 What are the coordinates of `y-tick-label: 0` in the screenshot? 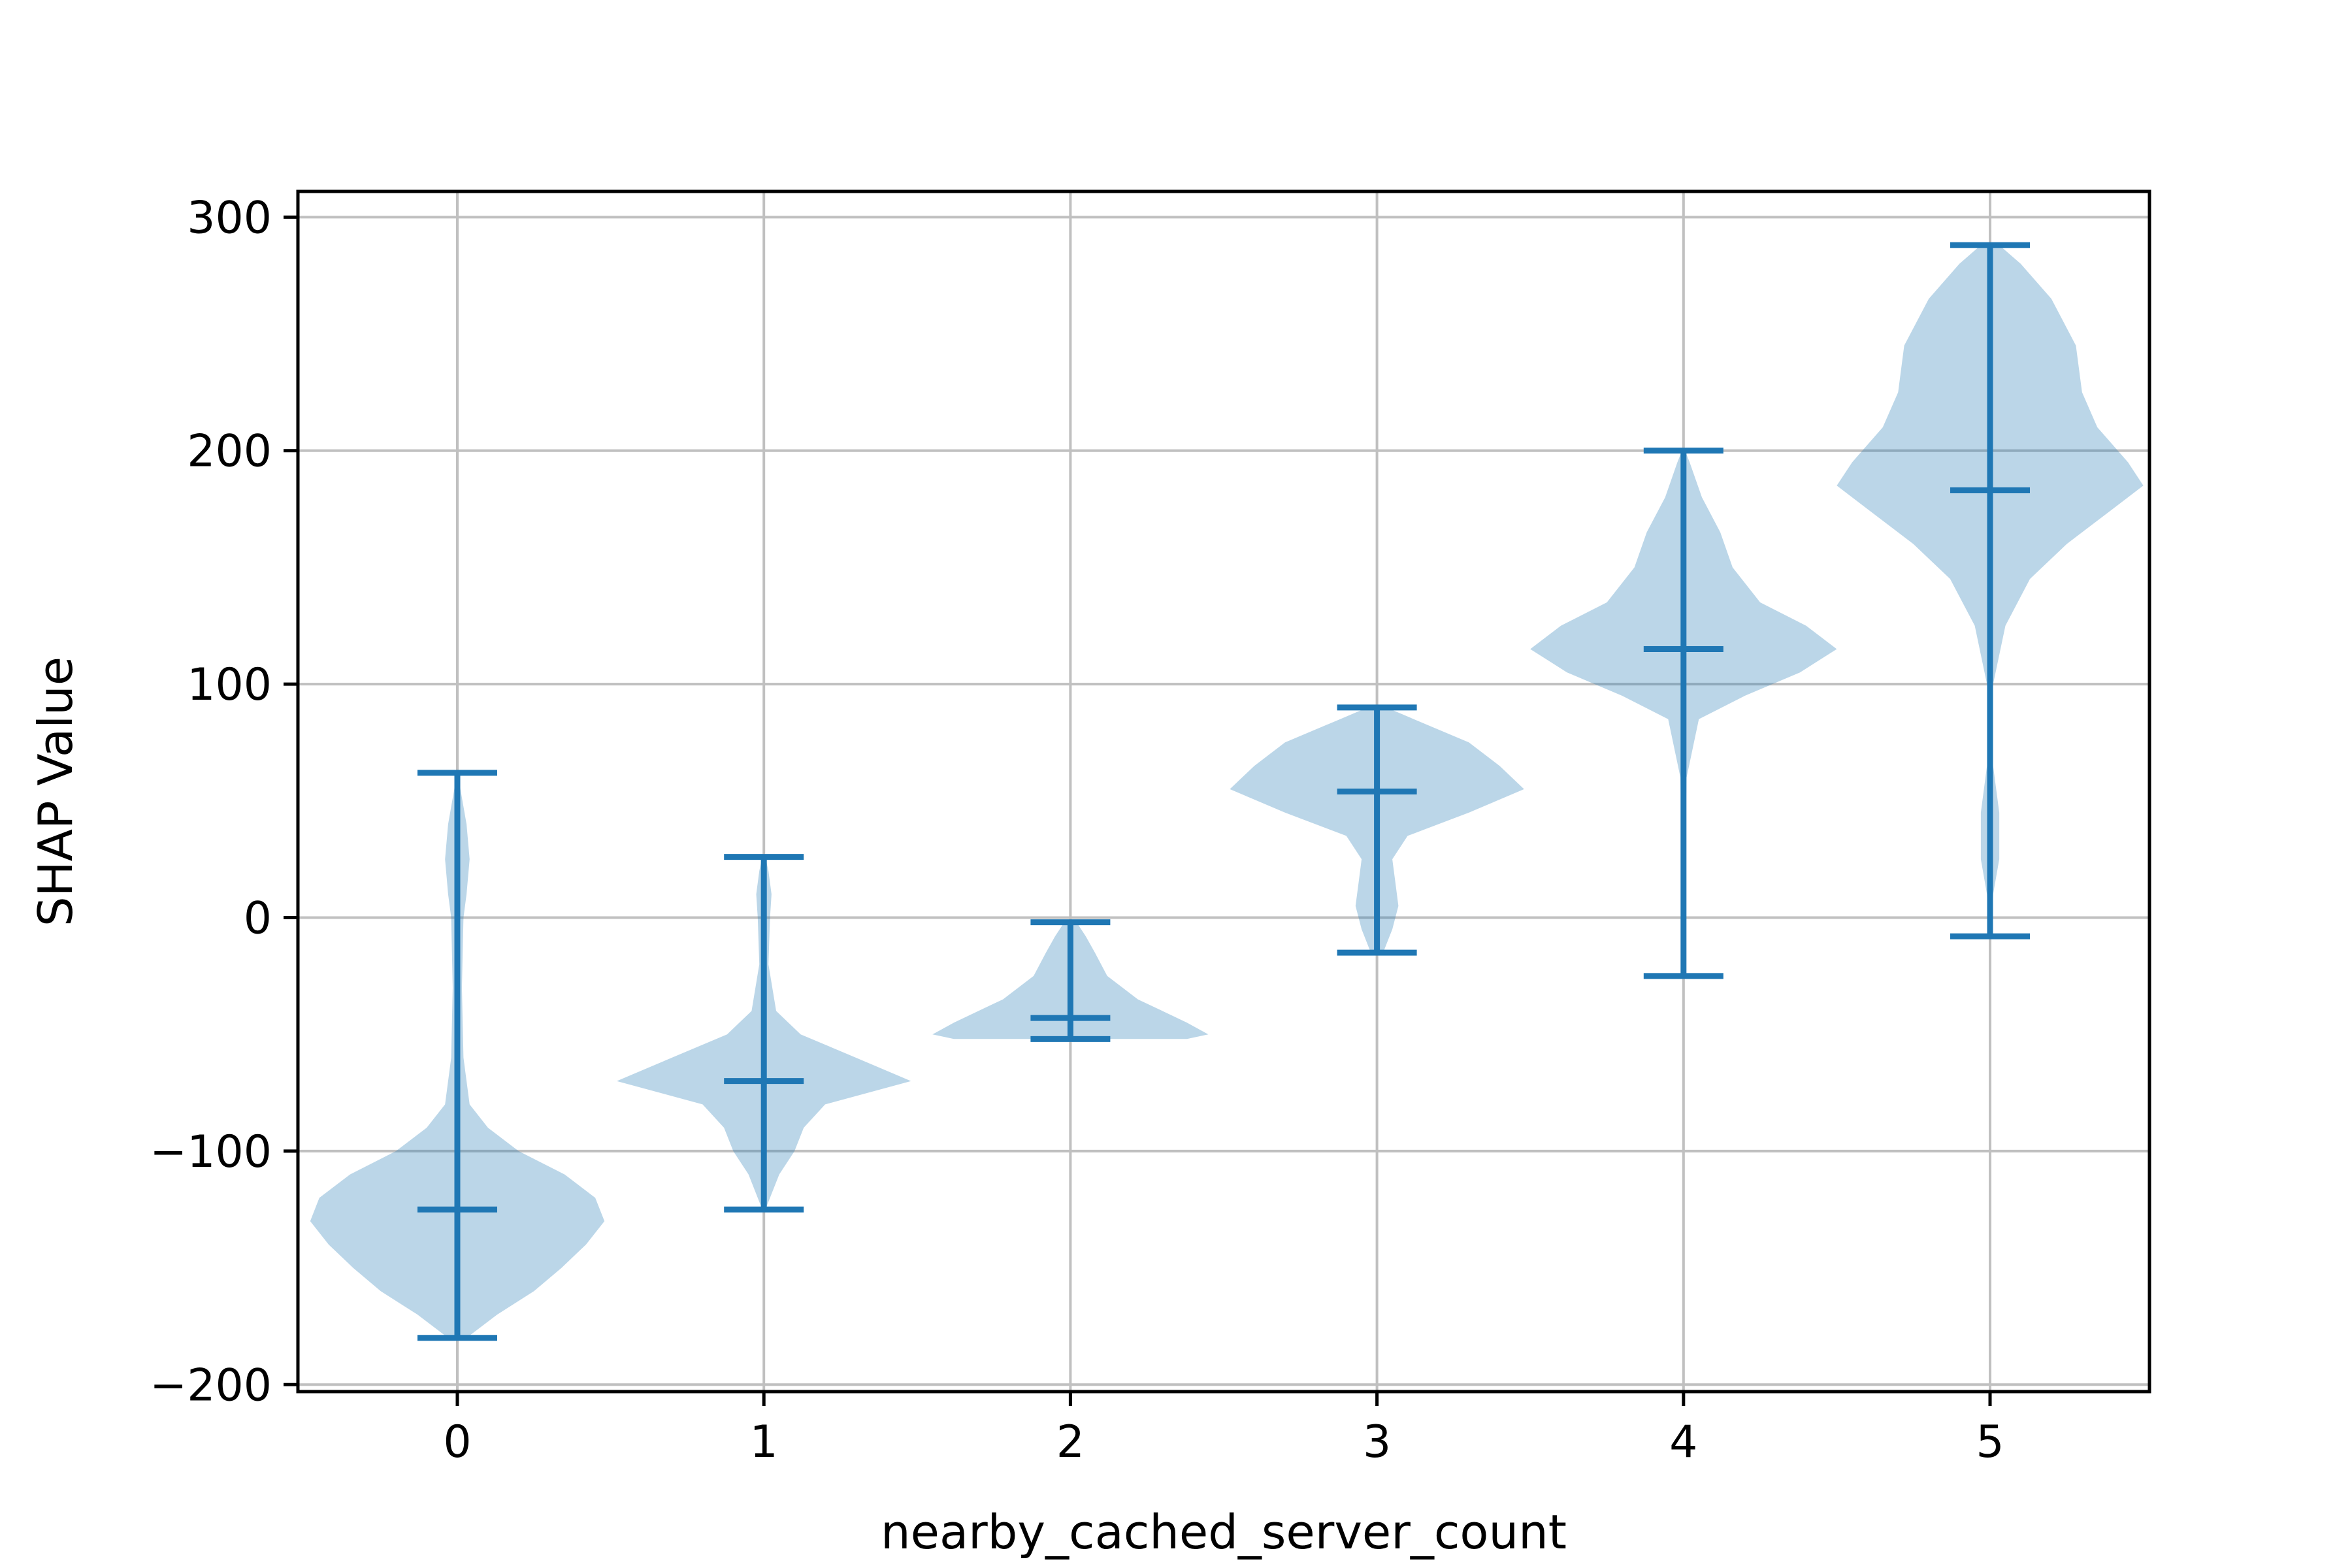 It's located at (258, 918).